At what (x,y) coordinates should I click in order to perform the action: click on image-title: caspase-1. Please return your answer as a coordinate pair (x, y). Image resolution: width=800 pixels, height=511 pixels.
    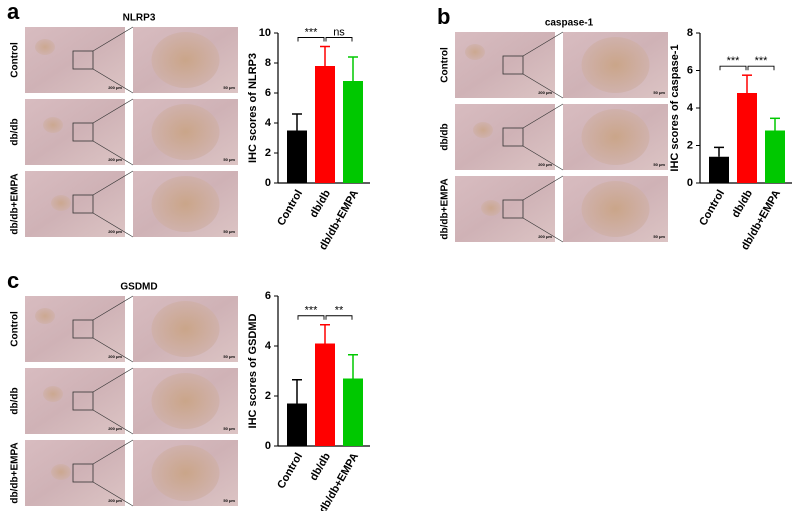
    Looking at the image, I should click on (569, 23).